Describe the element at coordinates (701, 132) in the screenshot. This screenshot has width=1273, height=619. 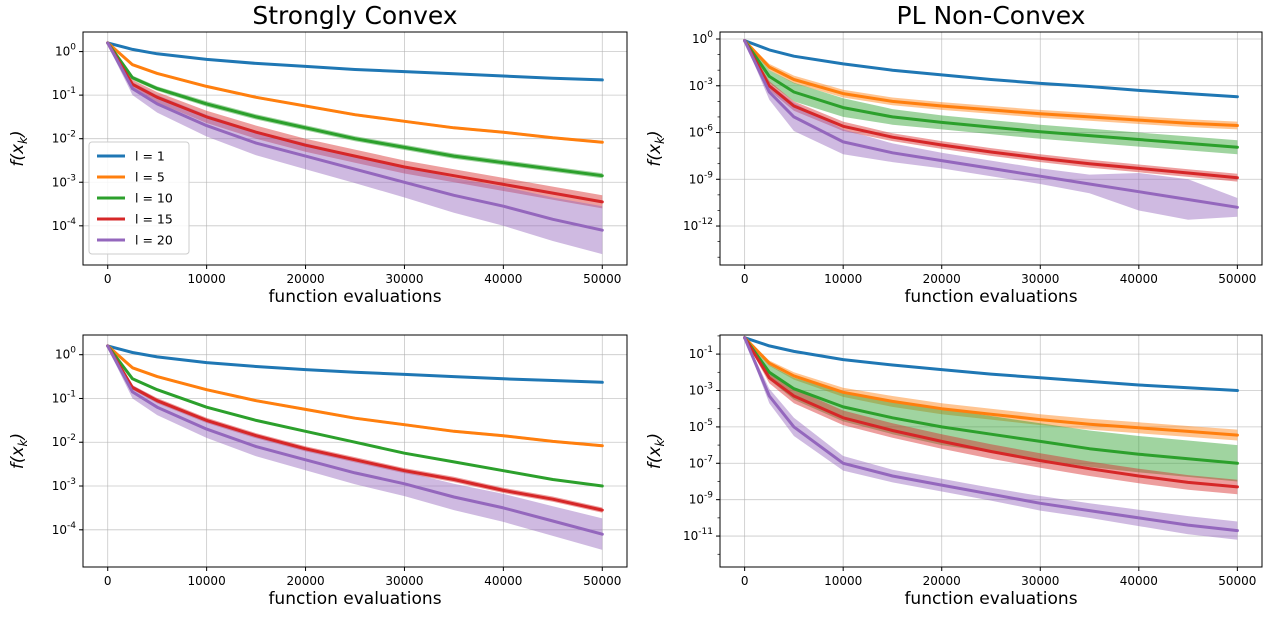
I see `y-tick-label: 10⁻⁶` at that location.